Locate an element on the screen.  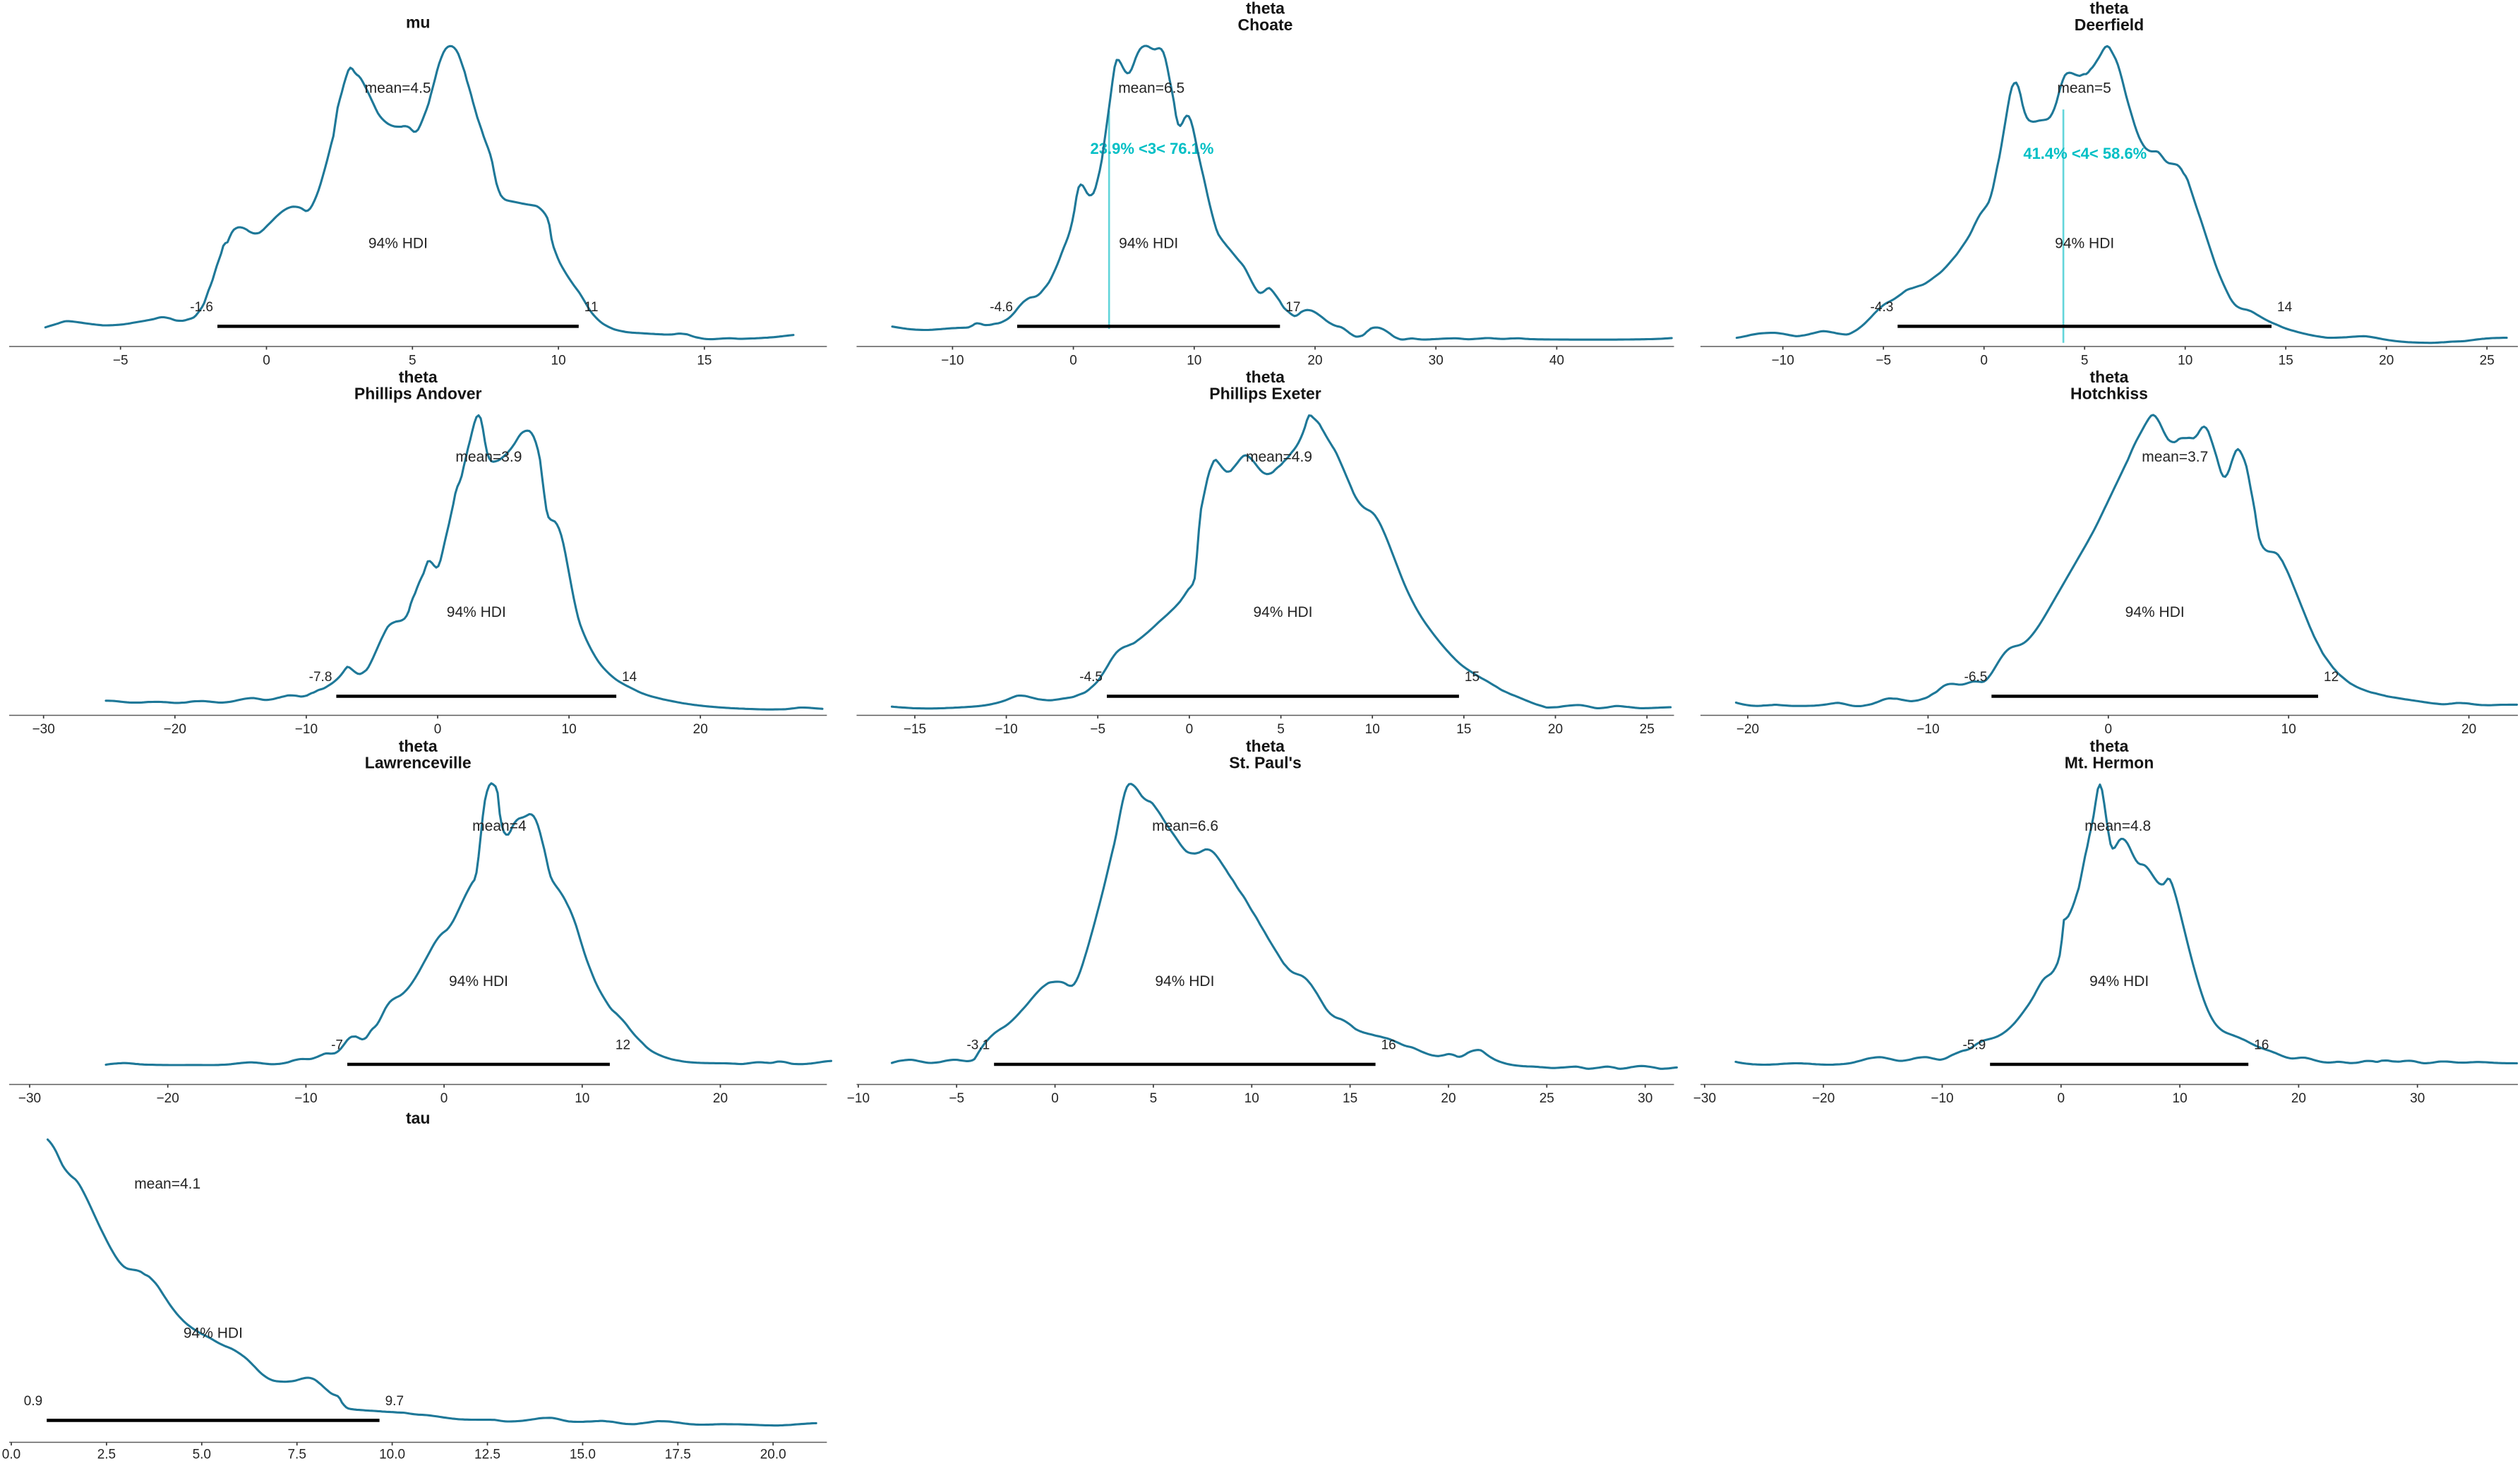
svg-text: 14 is located at coordinates (630, 677).